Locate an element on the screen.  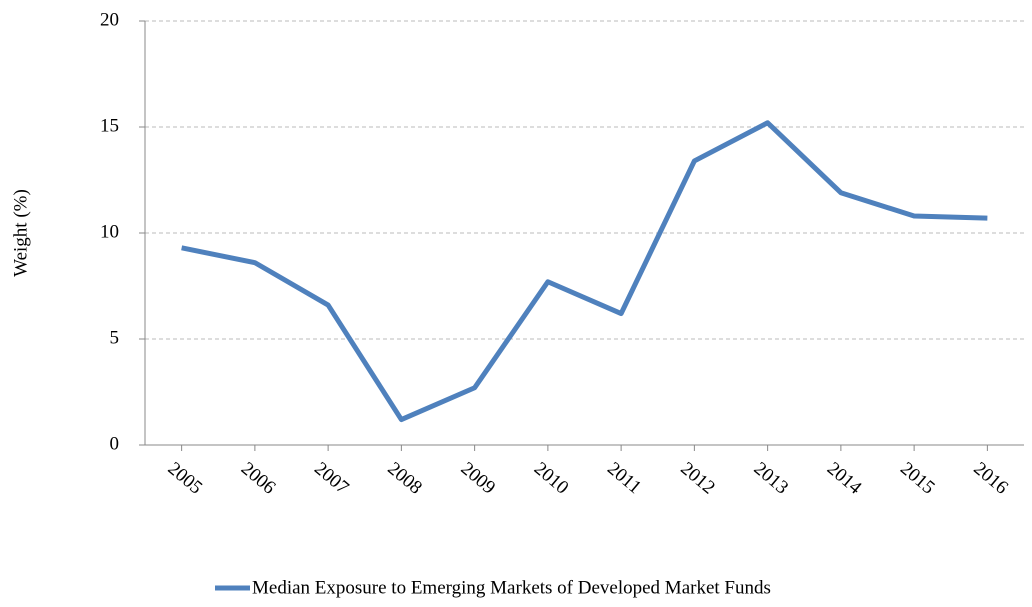
x-tick-label: 2011 is located at coordinates (624, 478).